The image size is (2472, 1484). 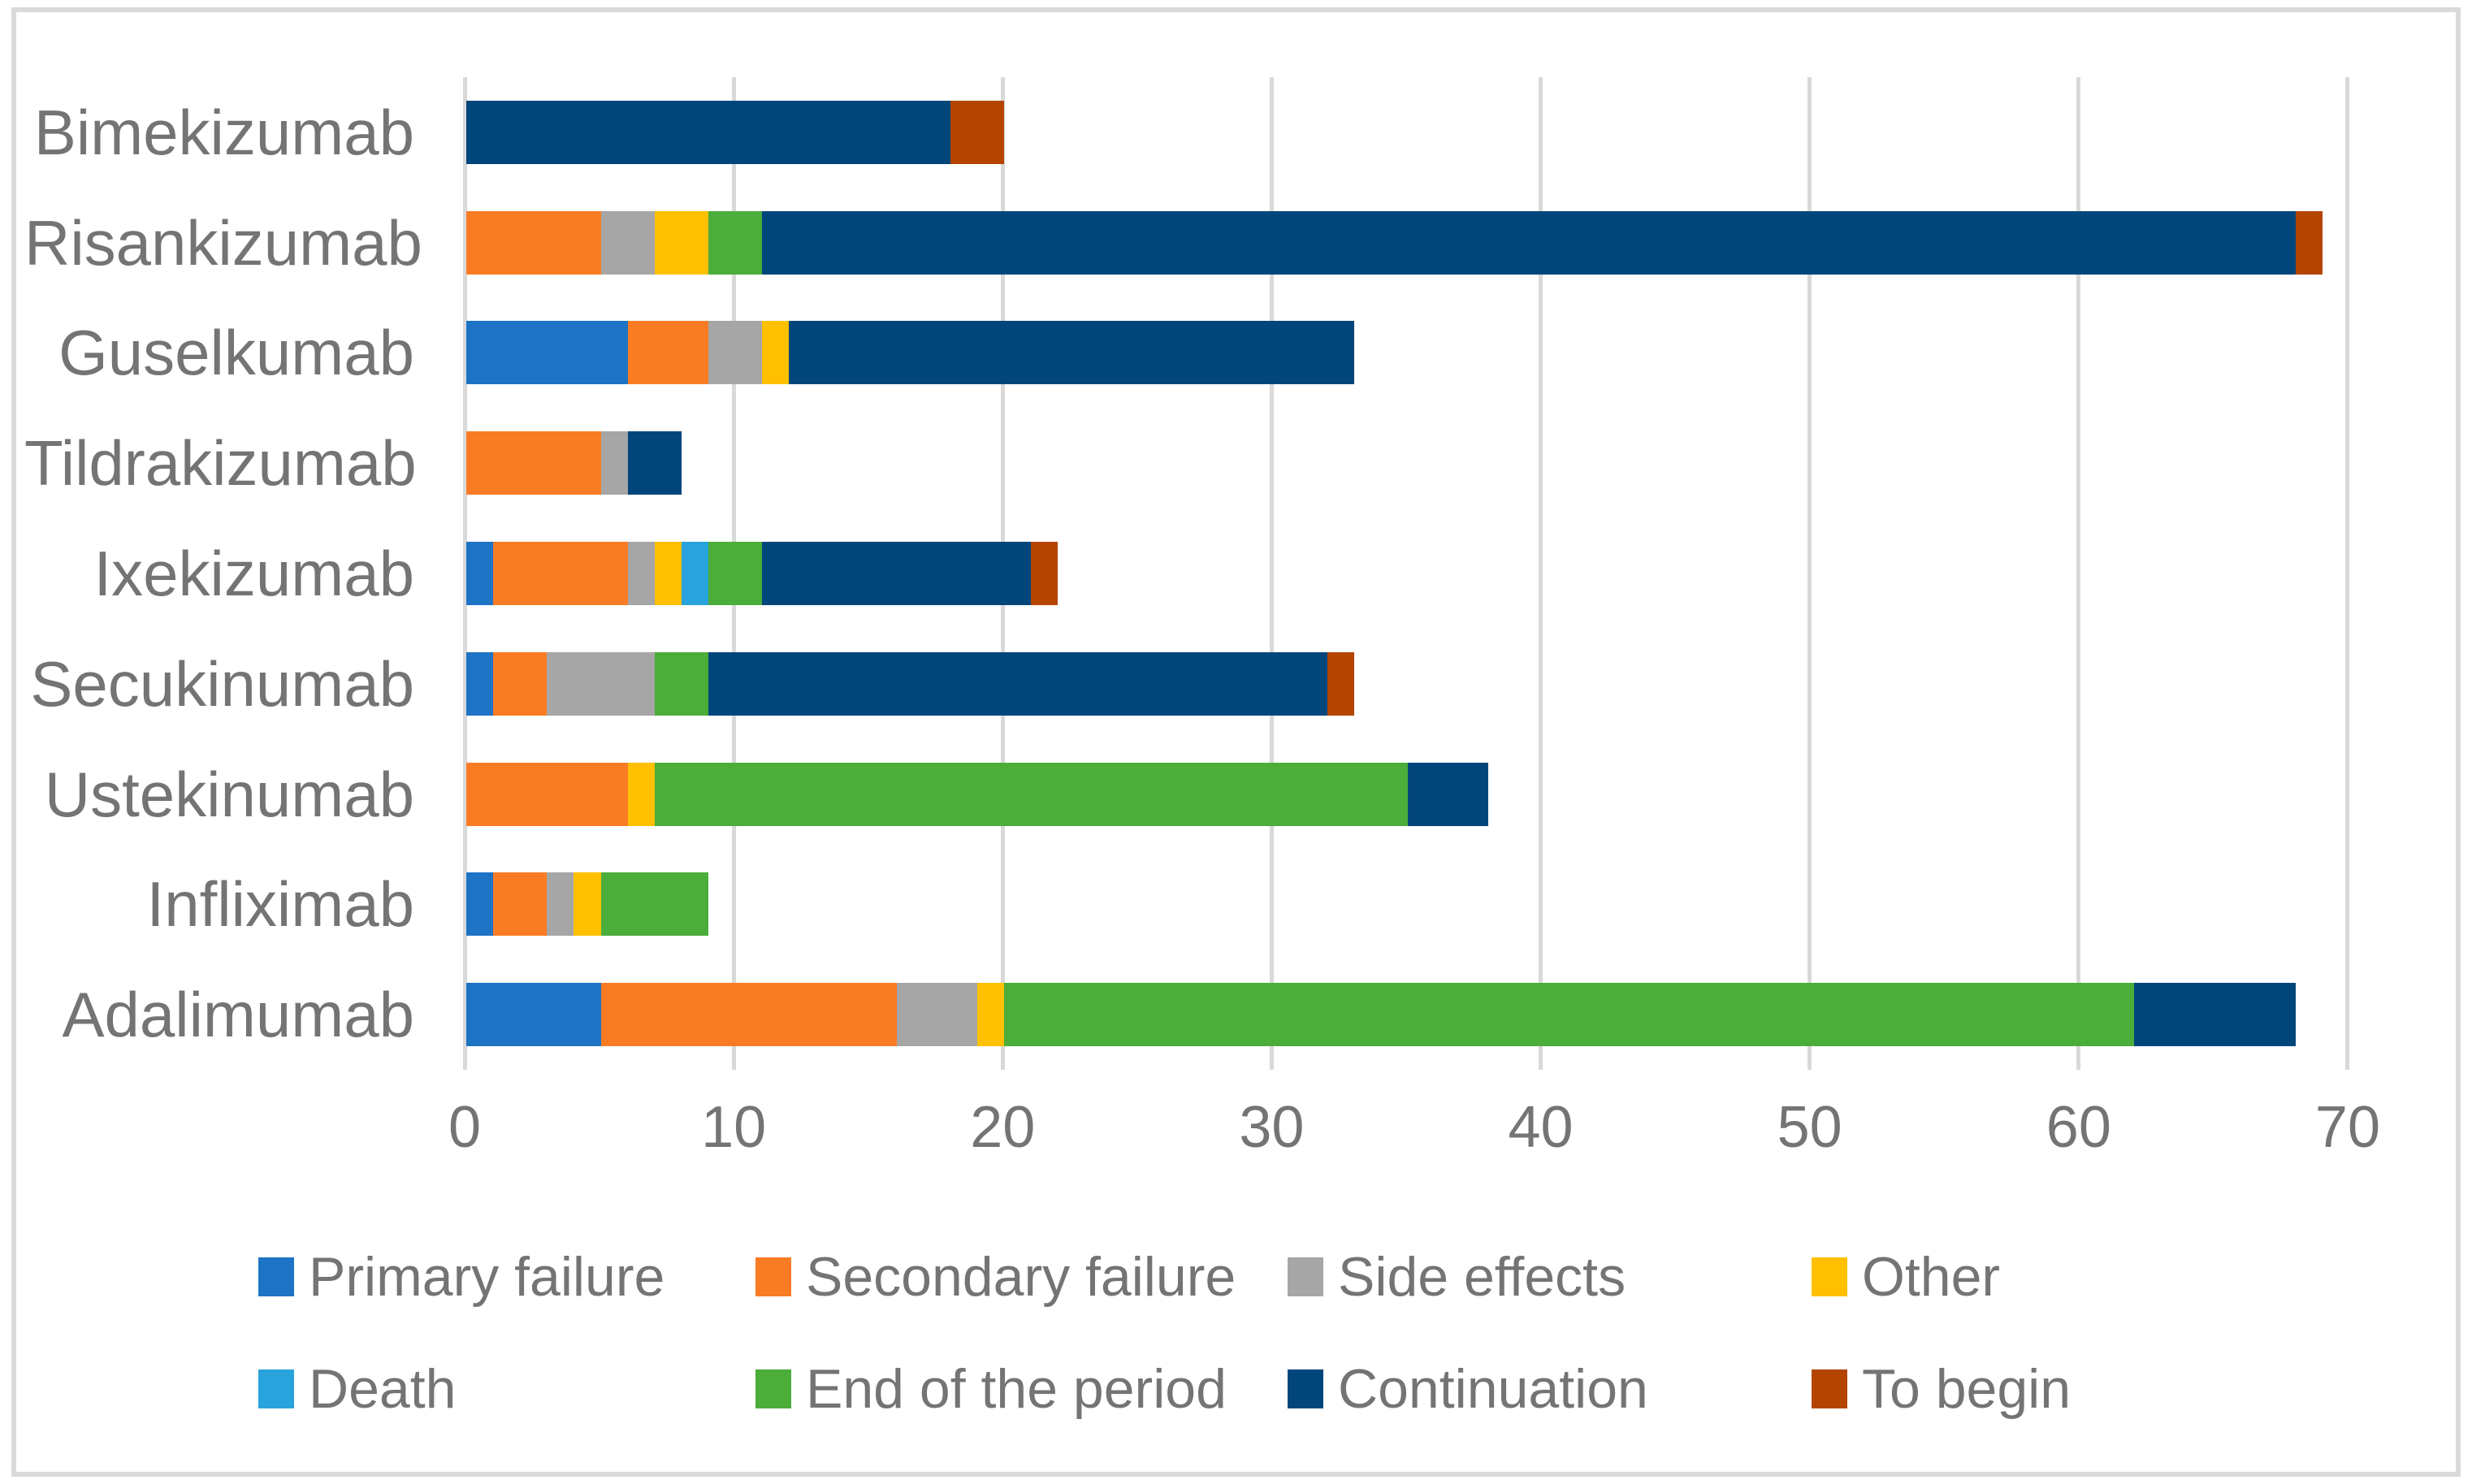 What do you see at coordinates (238, 1015) in the screenshot?
I see `category-label: Adalimumab` at bounding box center [238, 1015].